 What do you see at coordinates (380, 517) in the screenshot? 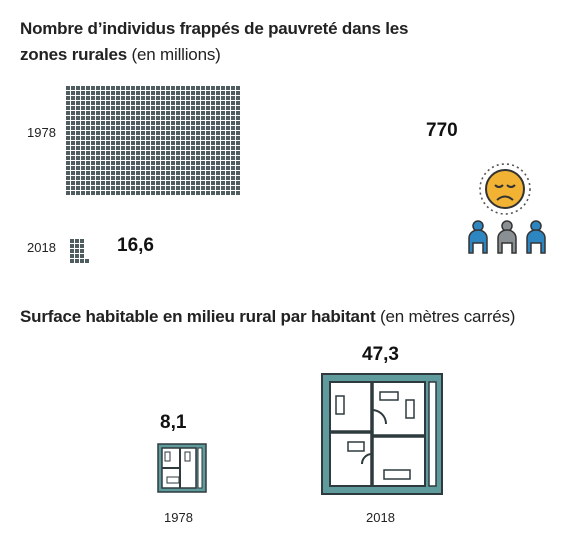
I see `housing-year-2018: 2018` at bounding box center [380, 517].